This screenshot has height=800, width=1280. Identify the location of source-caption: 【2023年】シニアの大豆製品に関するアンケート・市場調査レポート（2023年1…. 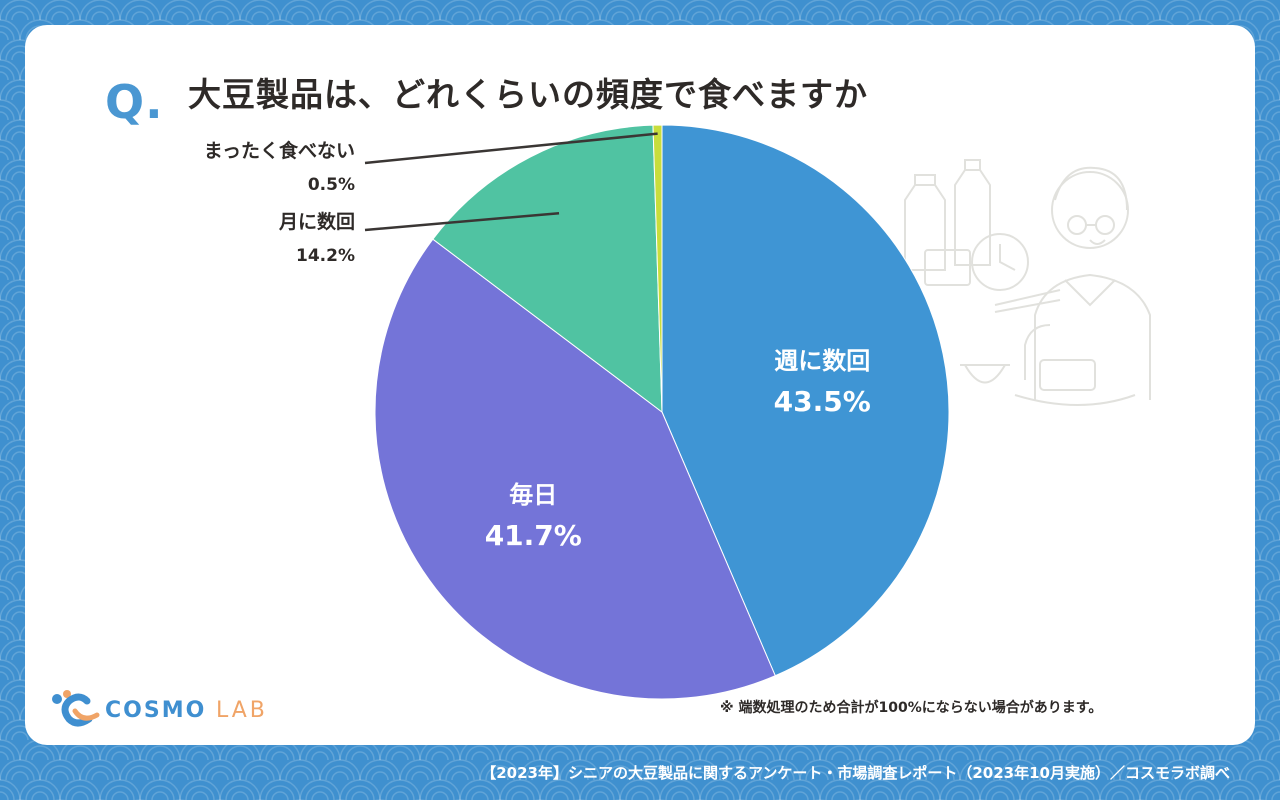
(855, 773).